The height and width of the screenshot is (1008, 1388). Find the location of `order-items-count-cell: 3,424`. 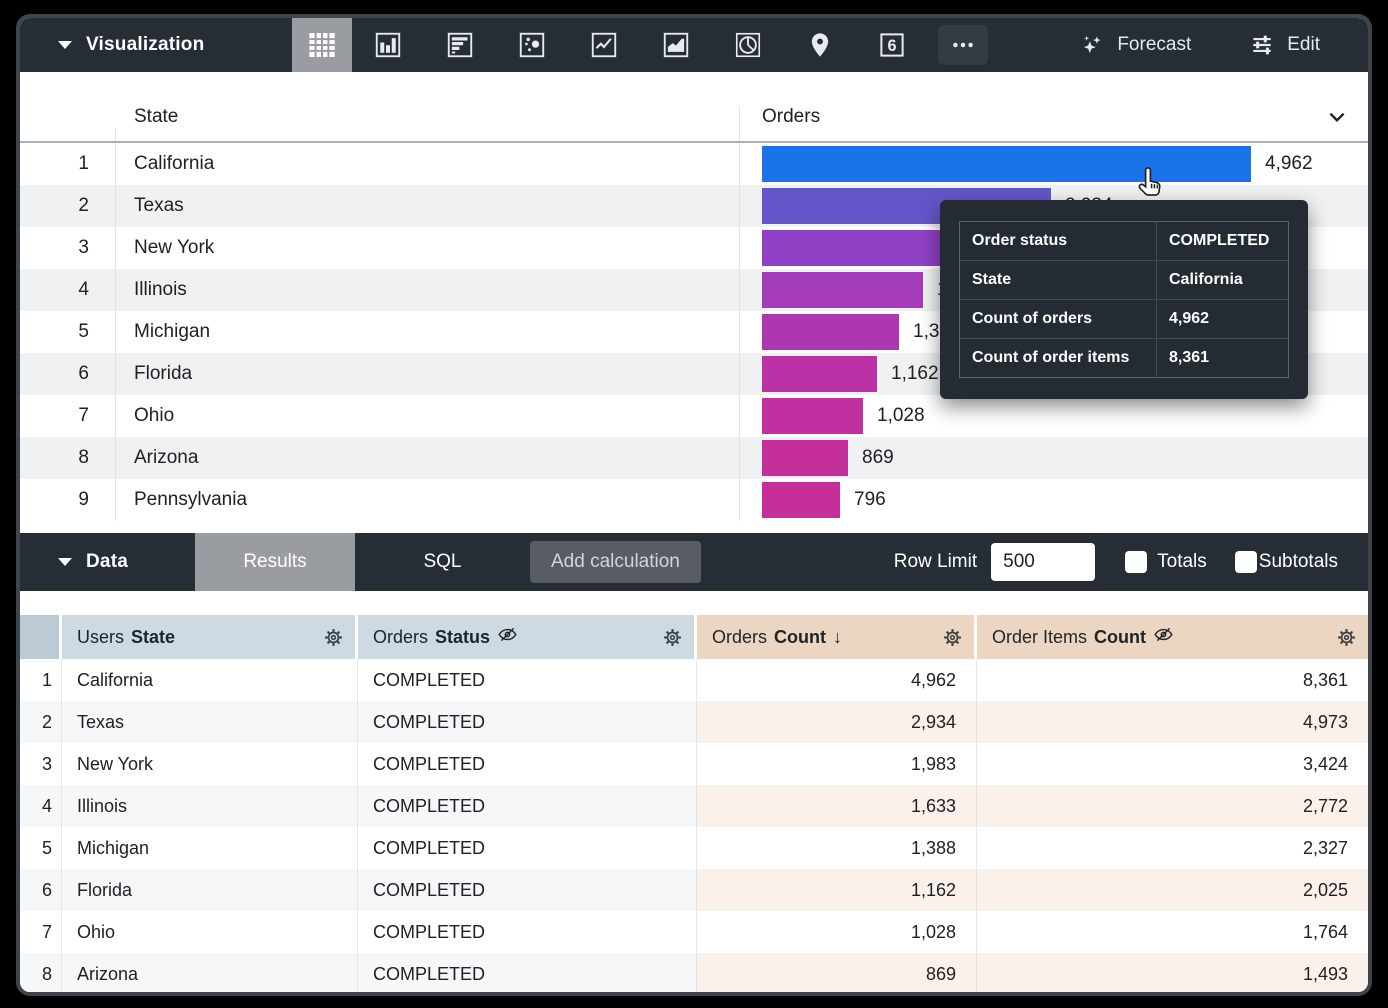

order-items-count-cell: 3,424 is located at coordinates (1325, 764).